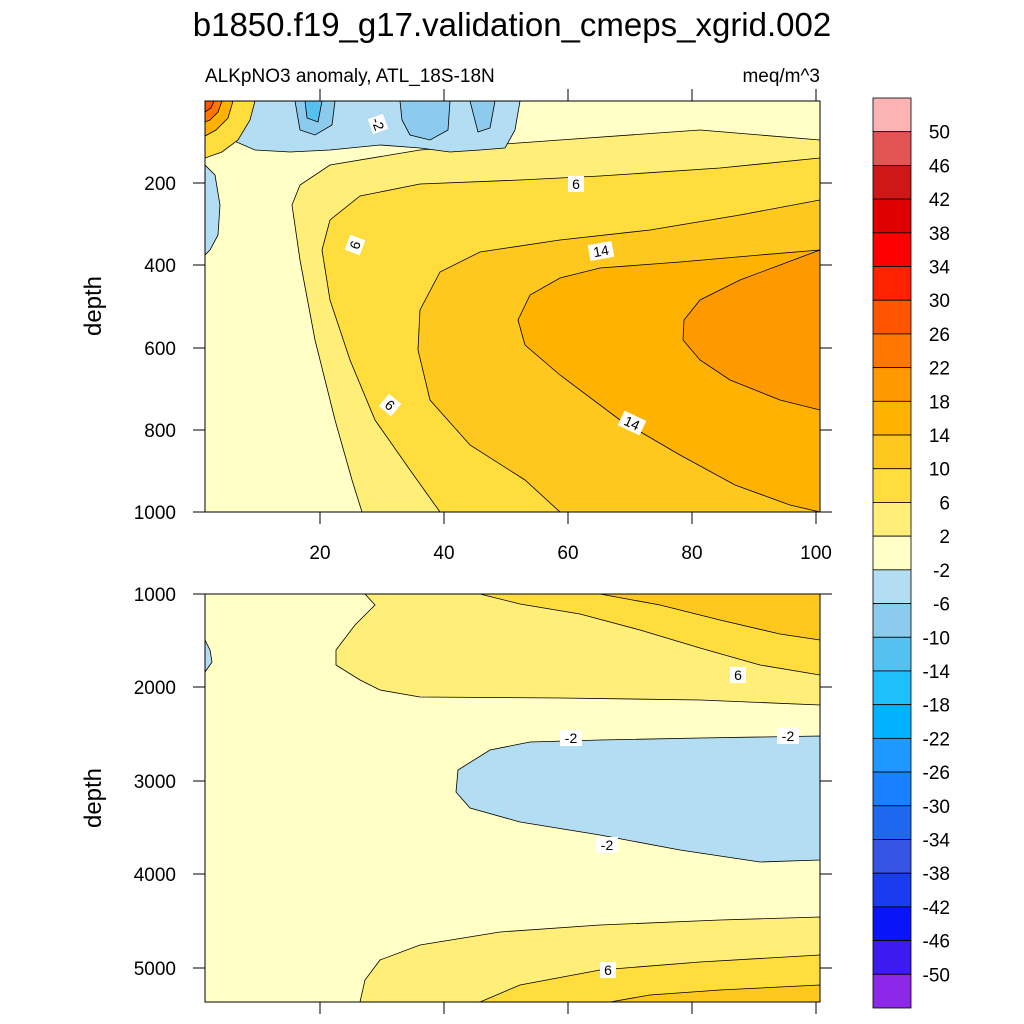 The width and height of the screenshot is (1024, 1024). Describe the element at coordinates (714, 993) in the screenshot. I see `lower-band-10-14-bottom` at that location.